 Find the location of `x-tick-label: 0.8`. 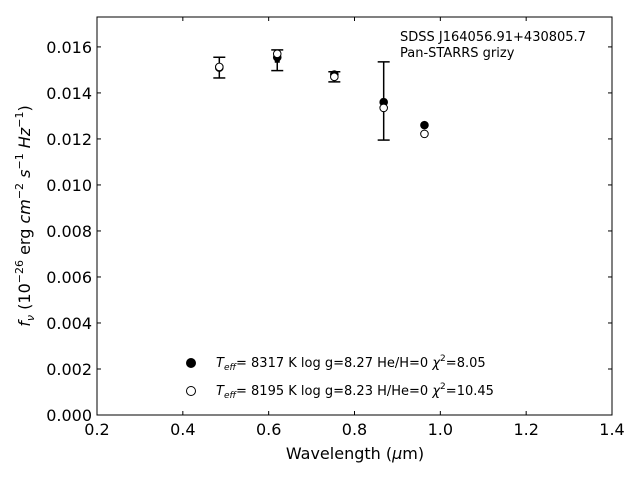

x-tick-label: 0.8 is located at coordinates (354, 429).